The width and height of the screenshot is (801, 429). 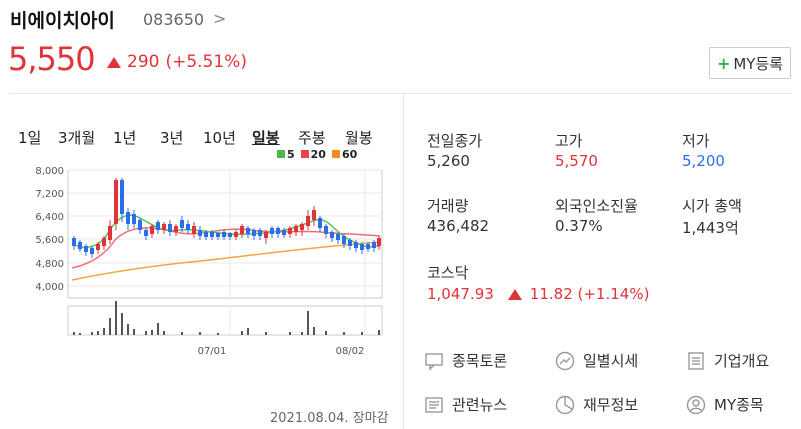 What do you see at coordinates (611, 405) in the screenshot?
I see `link-label: 재무정보` at bounding box center [611, 405].